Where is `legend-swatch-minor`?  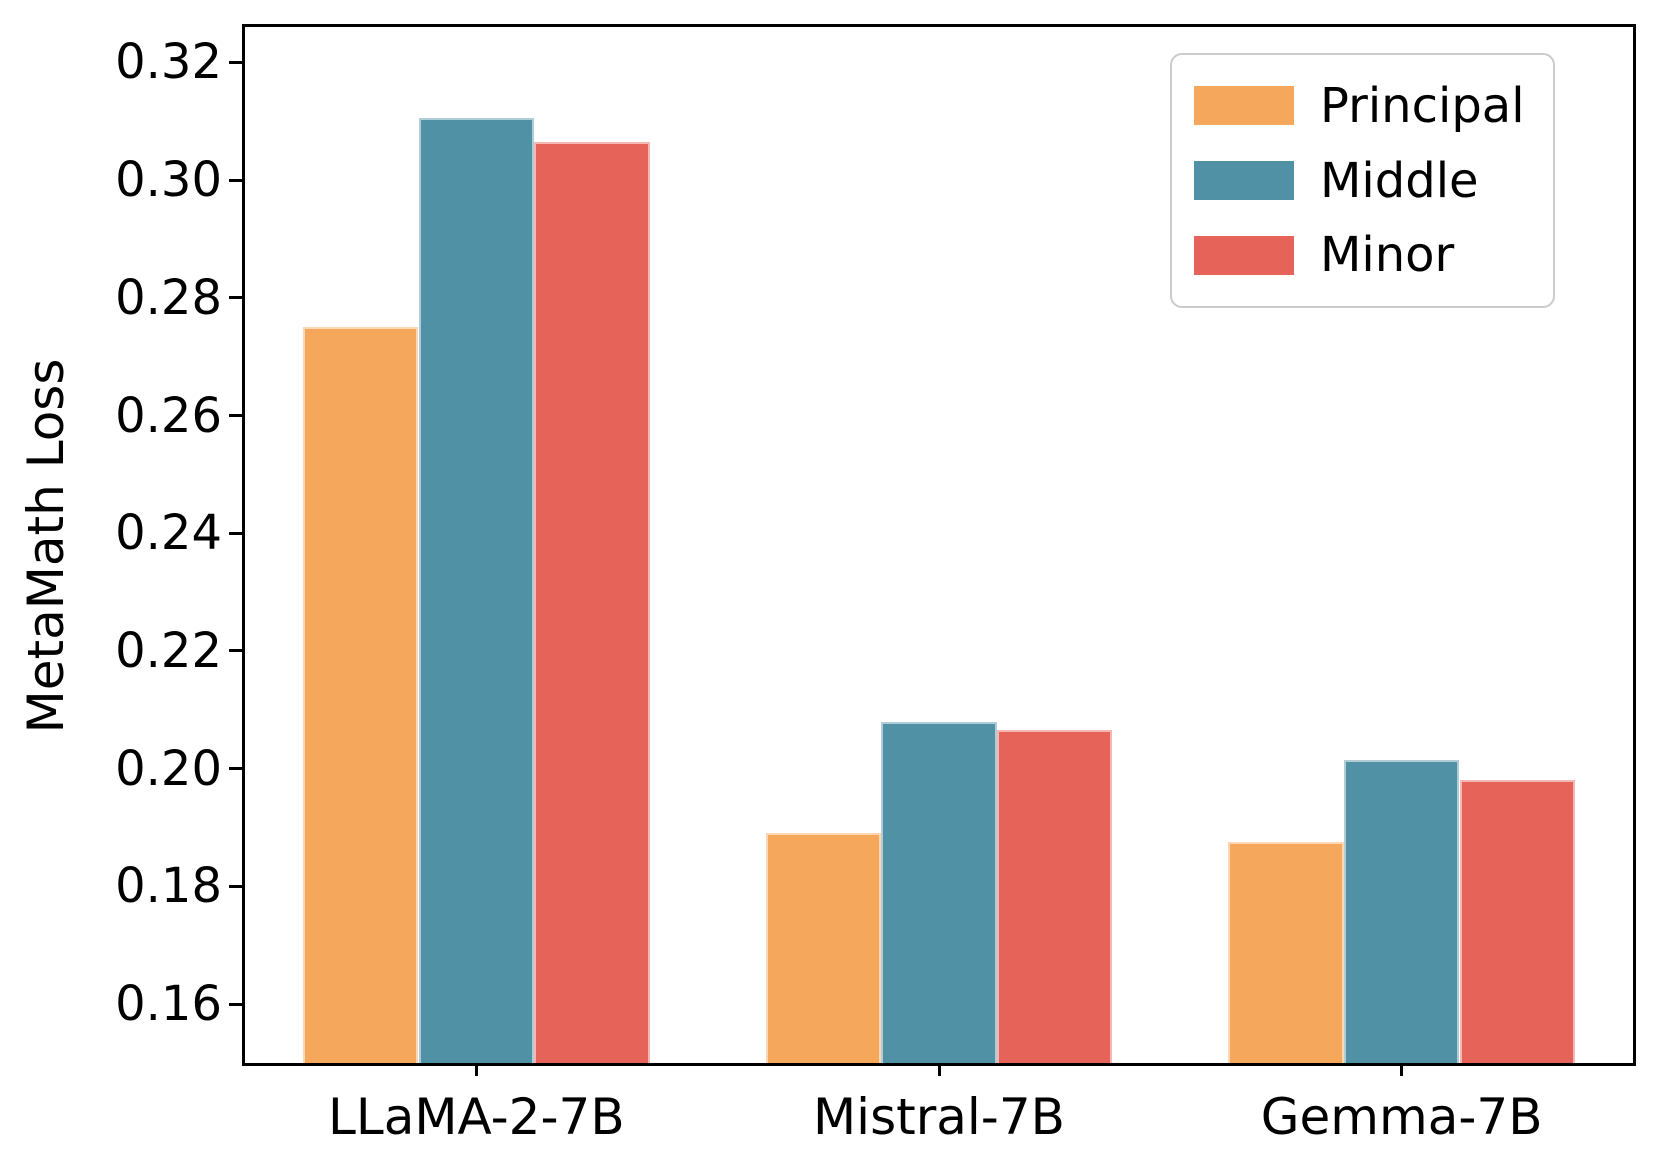 legend-swatch-minor is located at coordinates (1244, 255).